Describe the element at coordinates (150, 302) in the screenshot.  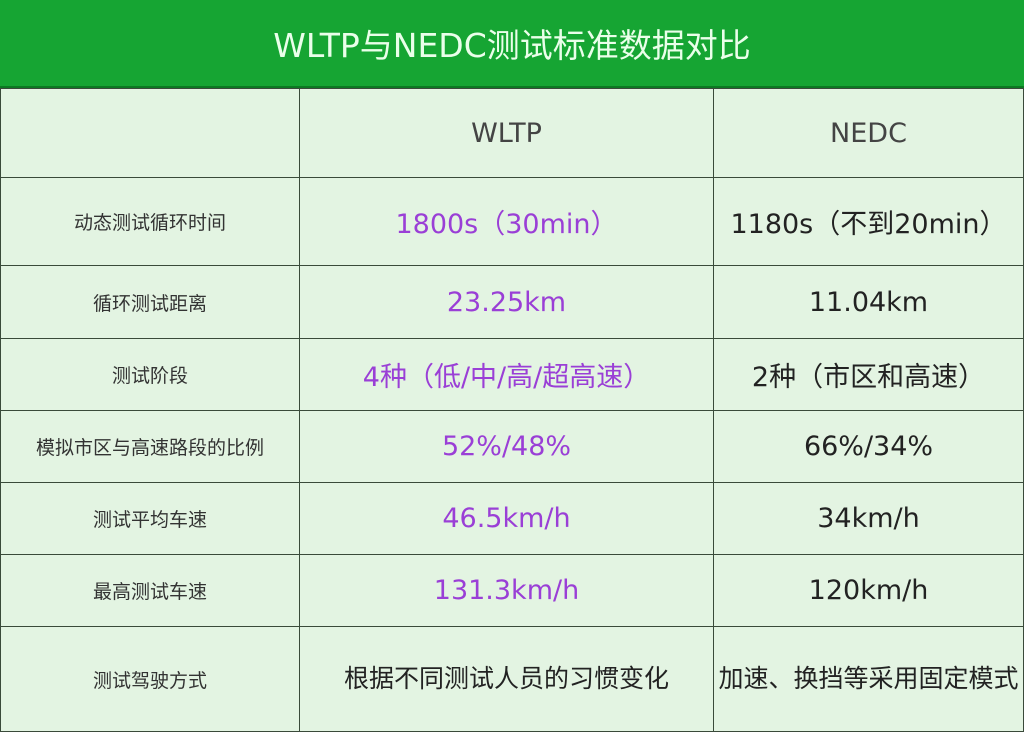
I see `row-label: 循环测试距离` at that location.